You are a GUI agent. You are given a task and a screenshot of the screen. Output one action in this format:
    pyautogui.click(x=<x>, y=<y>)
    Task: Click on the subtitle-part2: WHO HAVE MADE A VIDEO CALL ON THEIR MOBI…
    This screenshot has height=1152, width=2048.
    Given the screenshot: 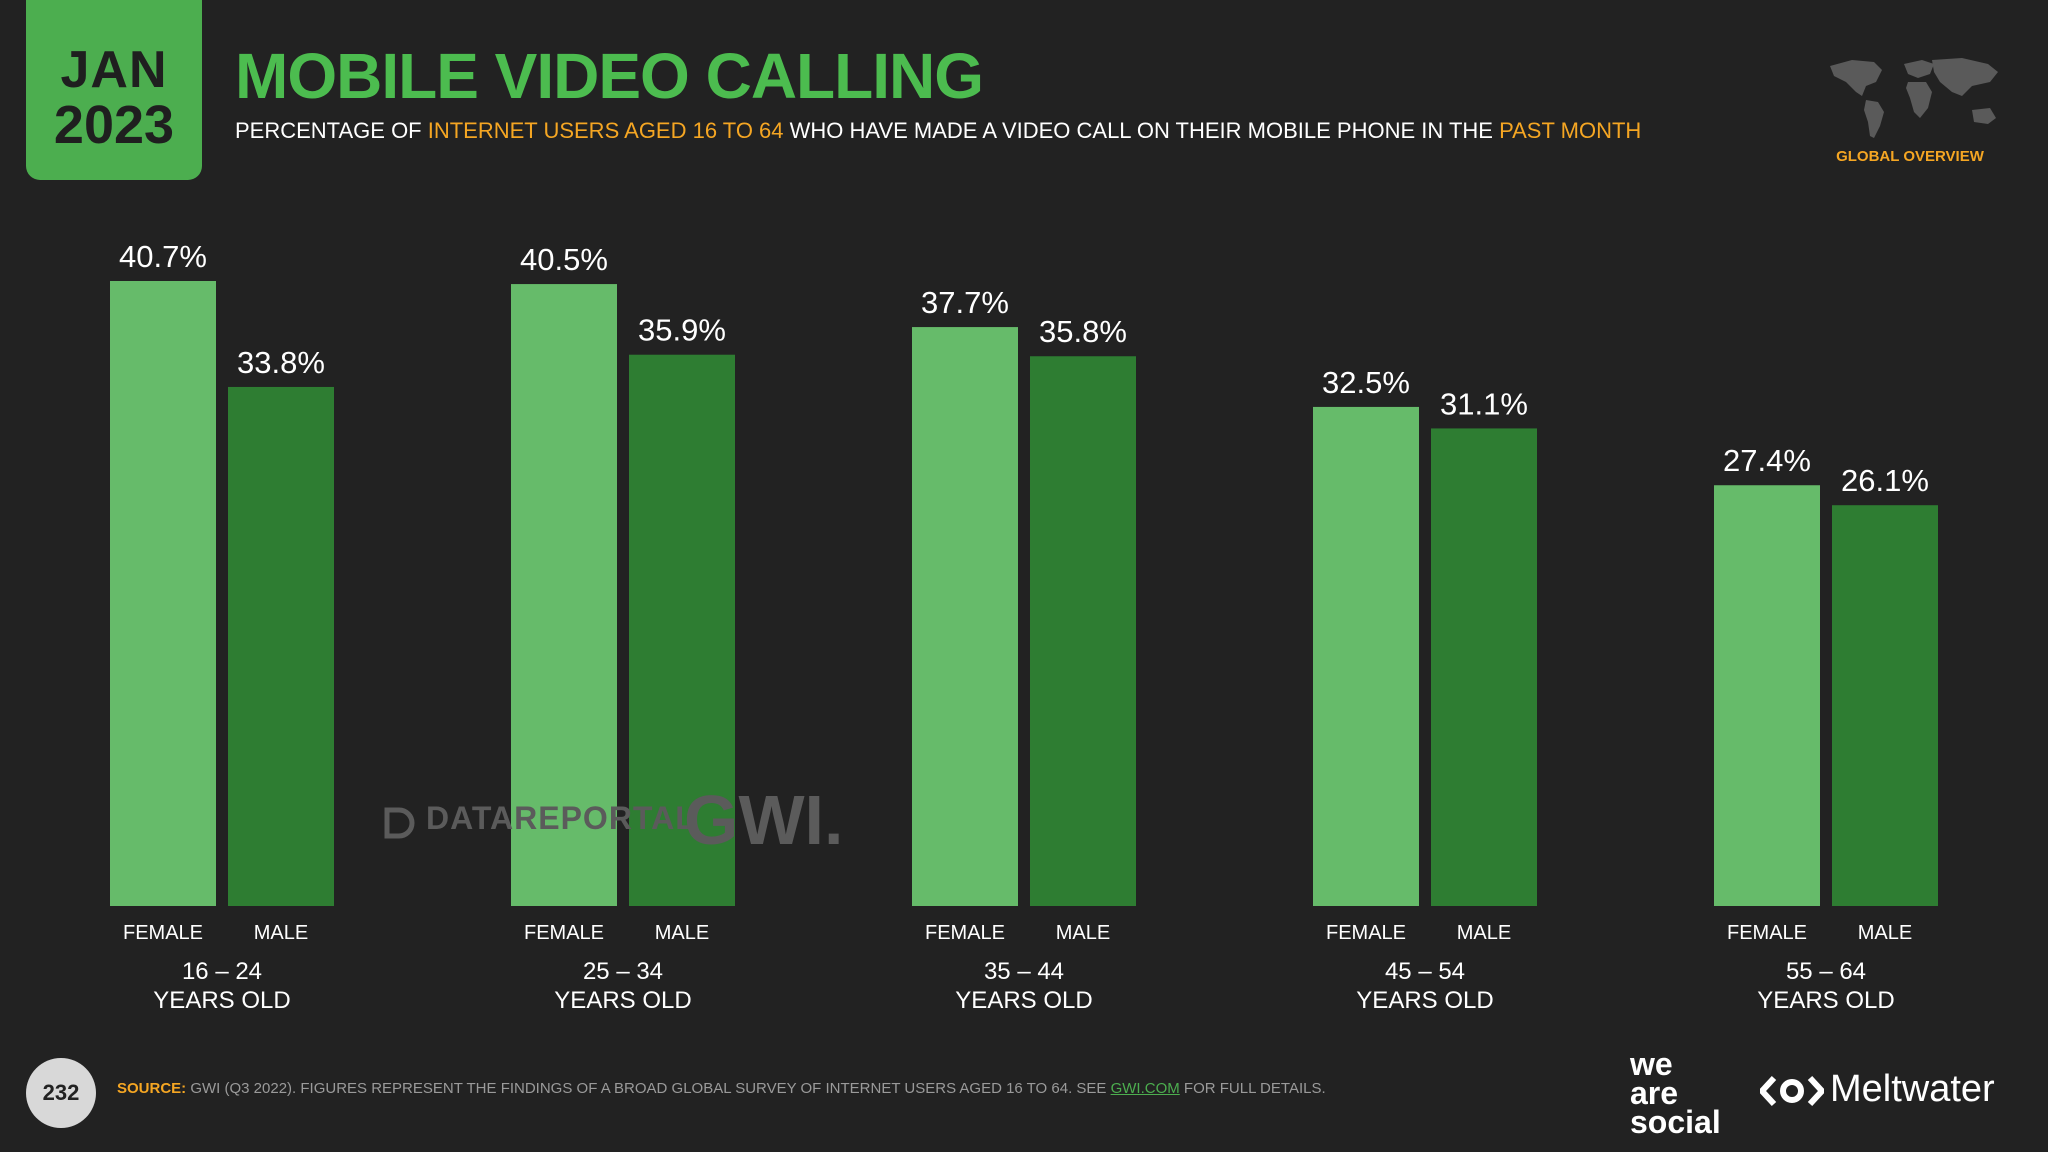 What is the action you would take?
    pyautogui.click(x=1141, y=130)
    